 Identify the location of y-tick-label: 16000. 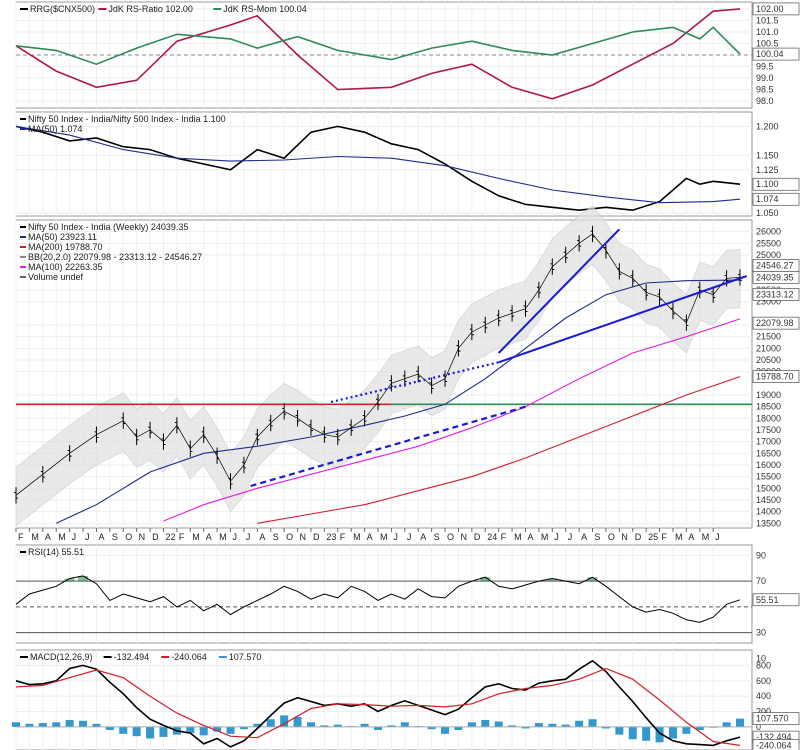
(768, 465).